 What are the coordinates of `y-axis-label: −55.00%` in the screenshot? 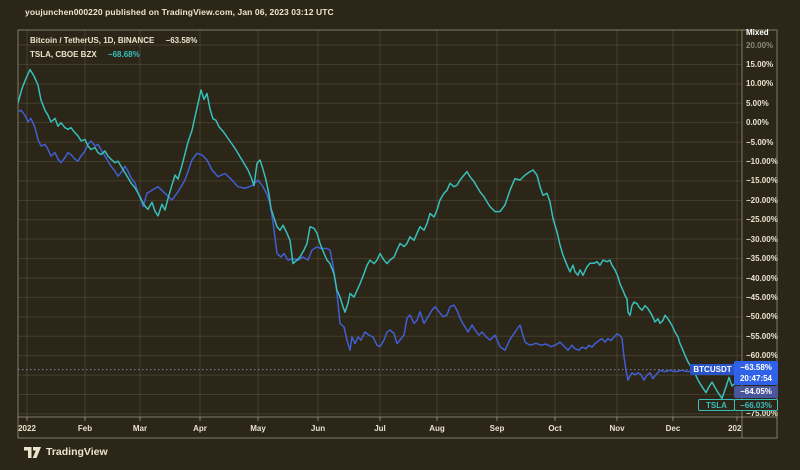 It's located at (762, 336).